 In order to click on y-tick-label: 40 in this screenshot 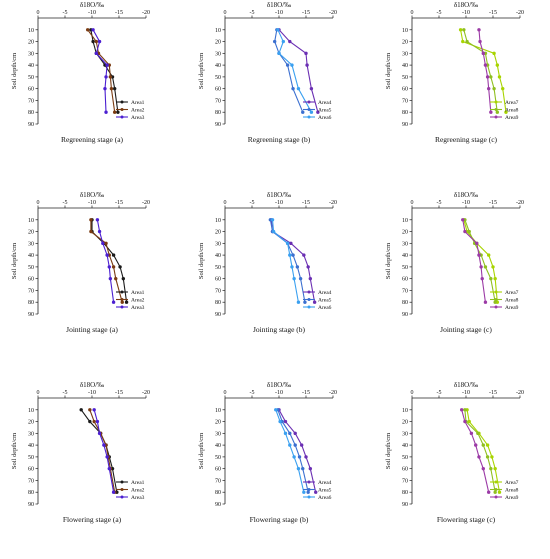, I will do `click(218, 256)`.